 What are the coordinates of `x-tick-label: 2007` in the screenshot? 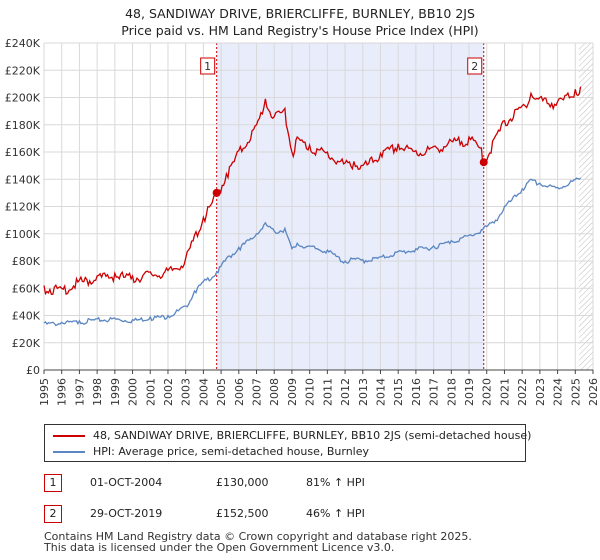 It's located at (257, 392).